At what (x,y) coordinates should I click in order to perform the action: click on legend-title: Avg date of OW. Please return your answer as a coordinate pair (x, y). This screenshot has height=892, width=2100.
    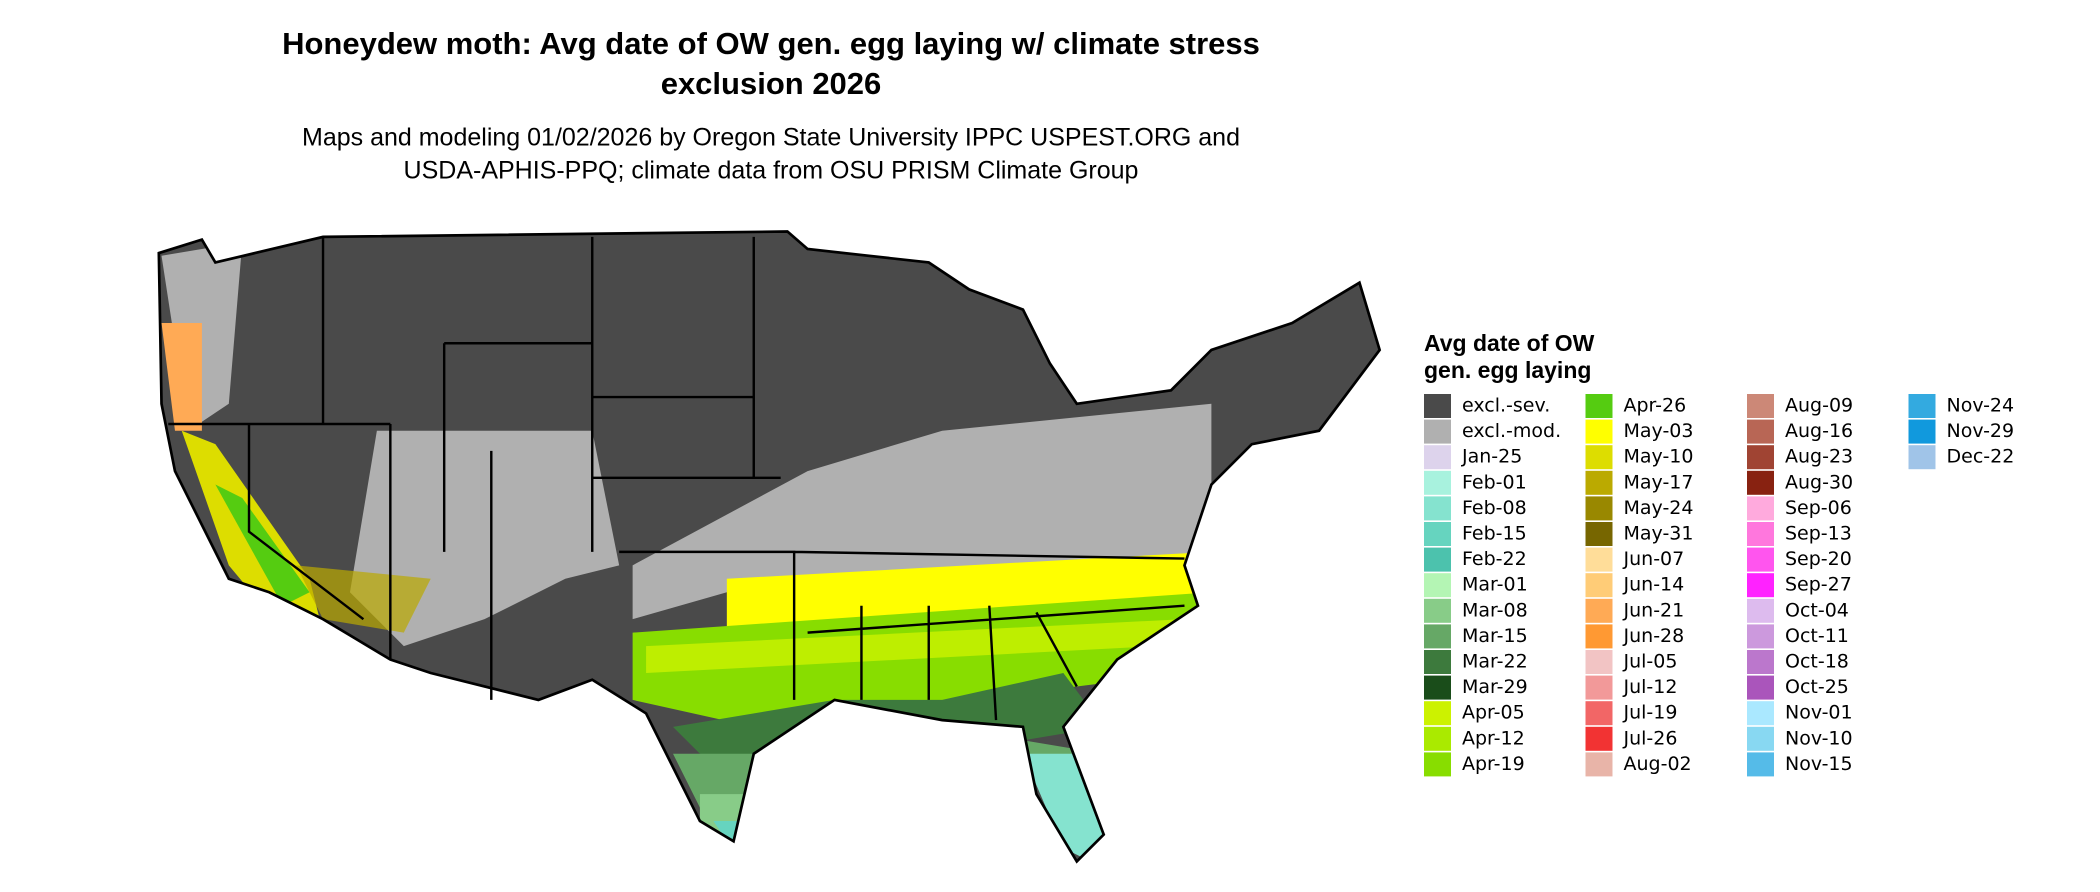
    Looking at the image, I should click on (1509, 343).